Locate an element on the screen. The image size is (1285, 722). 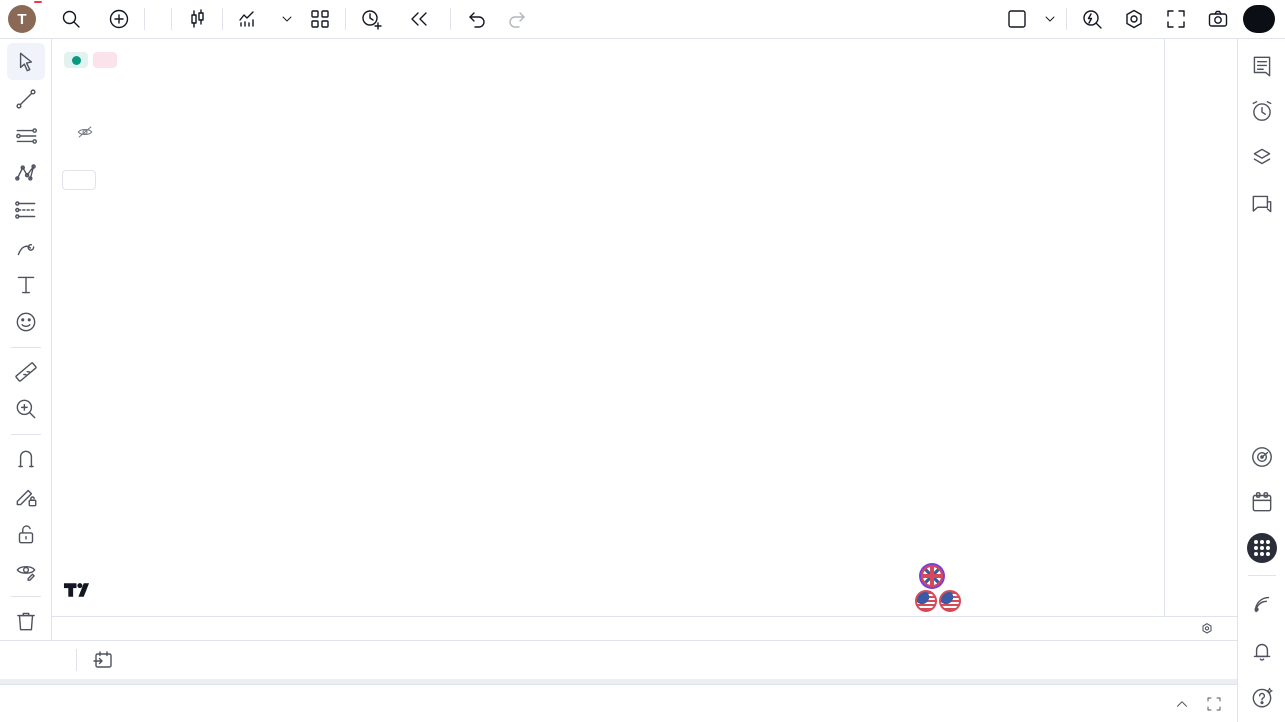
drawing-mode-button is located at coordinates (26, 496).